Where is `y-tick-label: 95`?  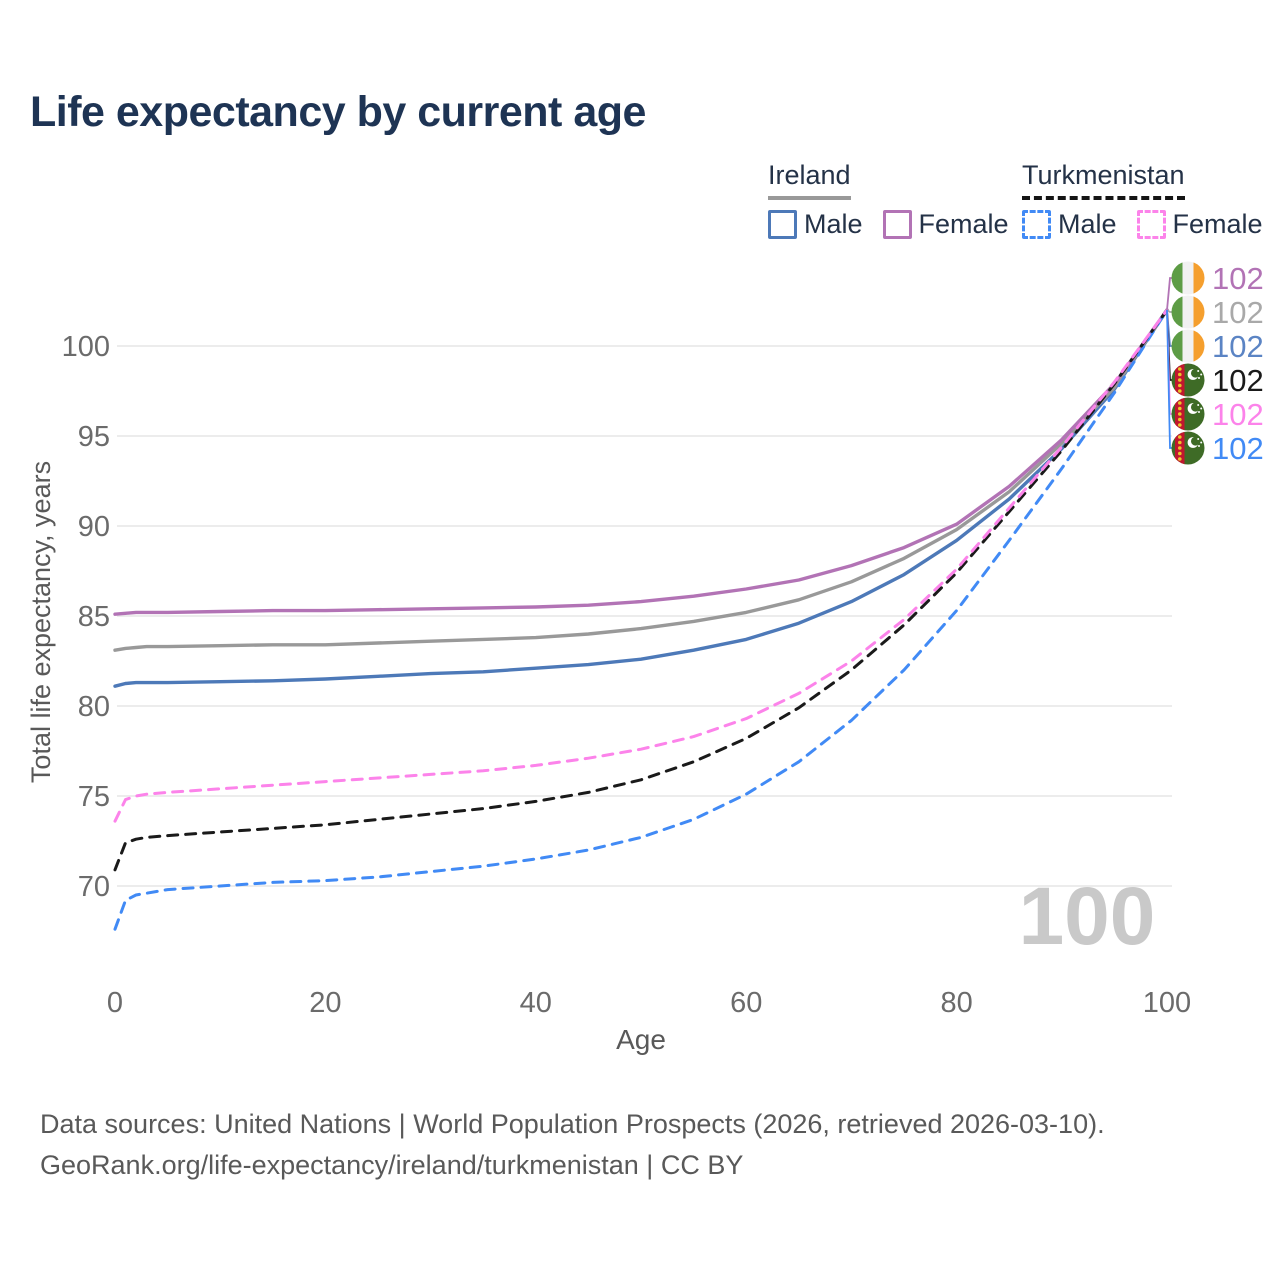 y-tick-label: 95 is located at coordinates (94, 437).